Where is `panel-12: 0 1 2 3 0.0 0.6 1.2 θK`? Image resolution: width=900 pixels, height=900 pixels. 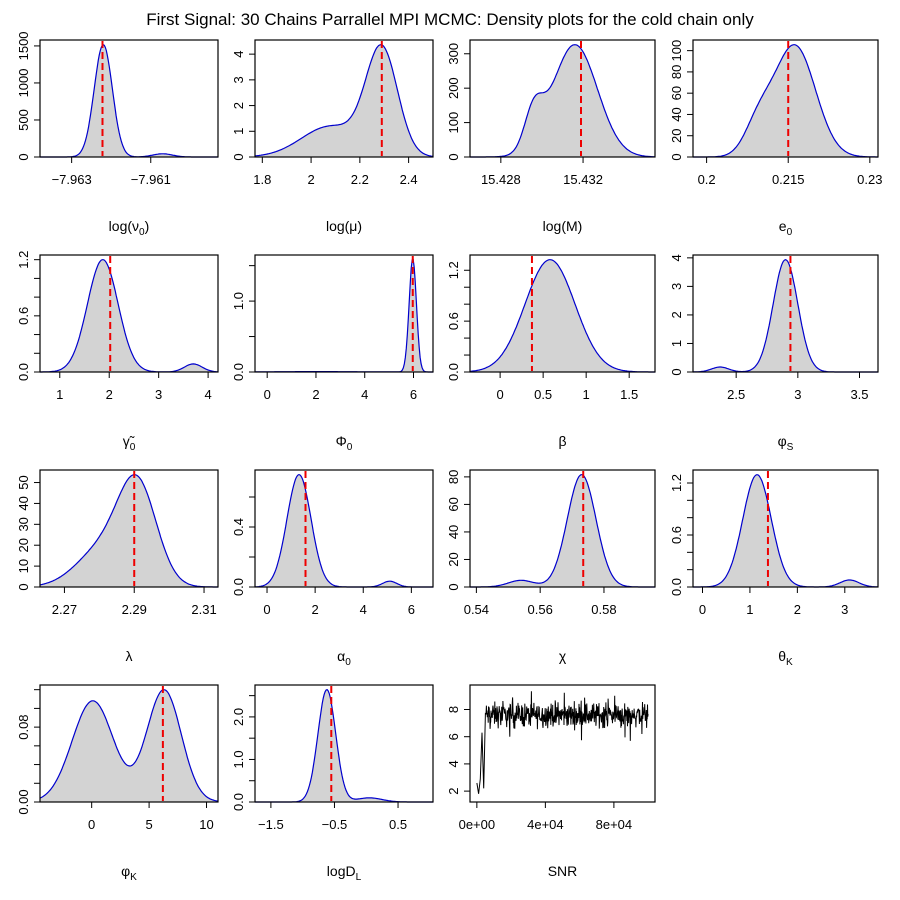
panel-12: 0 1 2 3 0.0 0.6 1.2 θK is located at coordinates (774, 568).